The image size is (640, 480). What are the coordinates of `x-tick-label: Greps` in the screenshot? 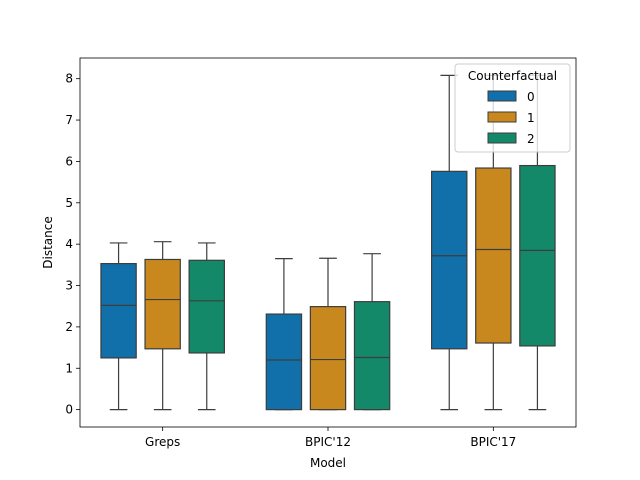 It's located at (162, 442).